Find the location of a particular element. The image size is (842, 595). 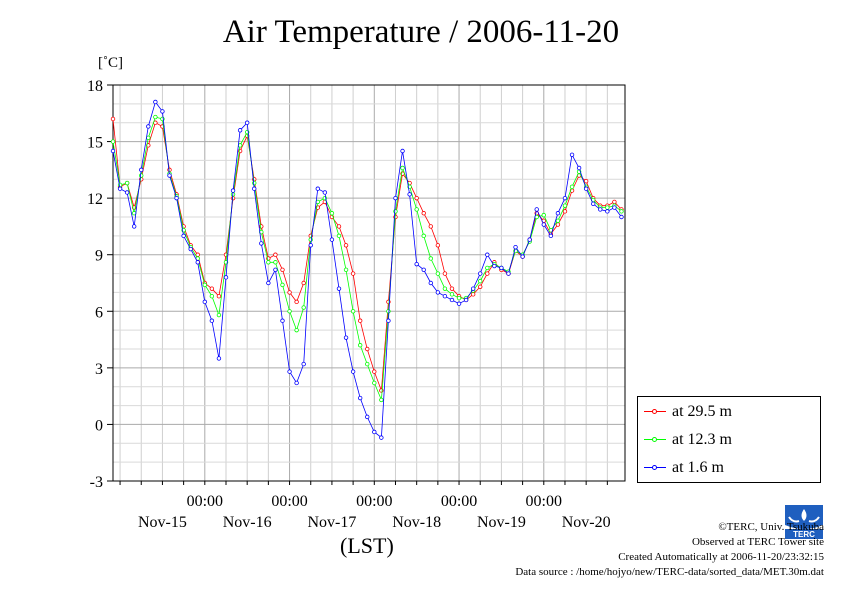

y-tick-label: 9 is located at coordinates (99, 256).